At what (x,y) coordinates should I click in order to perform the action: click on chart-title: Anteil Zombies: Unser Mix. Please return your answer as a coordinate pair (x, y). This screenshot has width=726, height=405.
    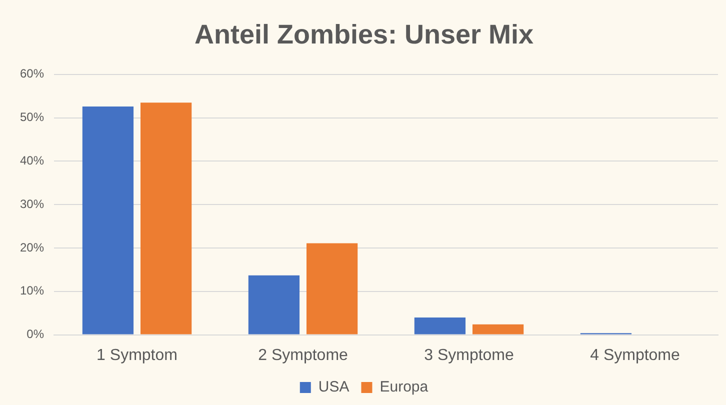
    Looking at the image, I should click on (364, 35).